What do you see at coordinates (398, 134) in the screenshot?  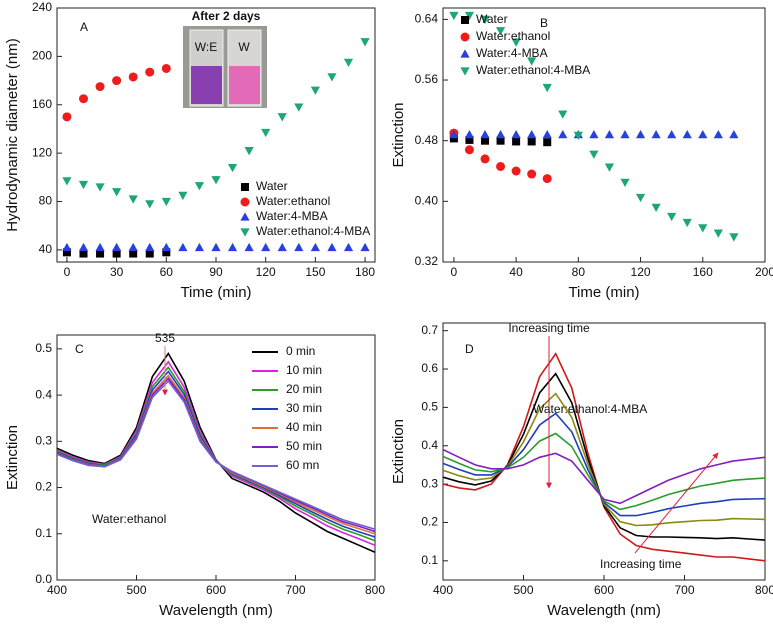 I see `y-axis-title: Extinction` at bounding box center [398, 134].